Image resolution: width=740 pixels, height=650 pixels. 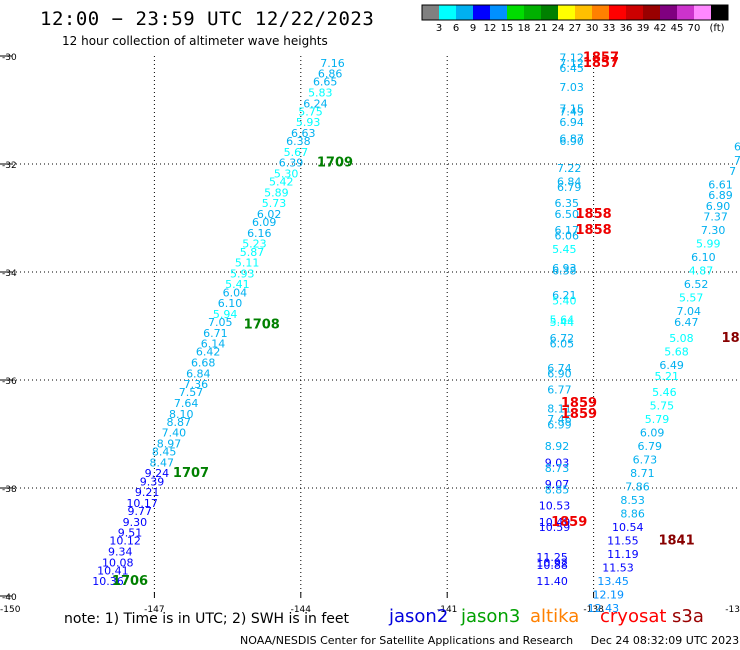 What do you see at coordinates (567, 236) in the screenshot?
I see `swh-value: 6.06` at bounding box center [567, 236].